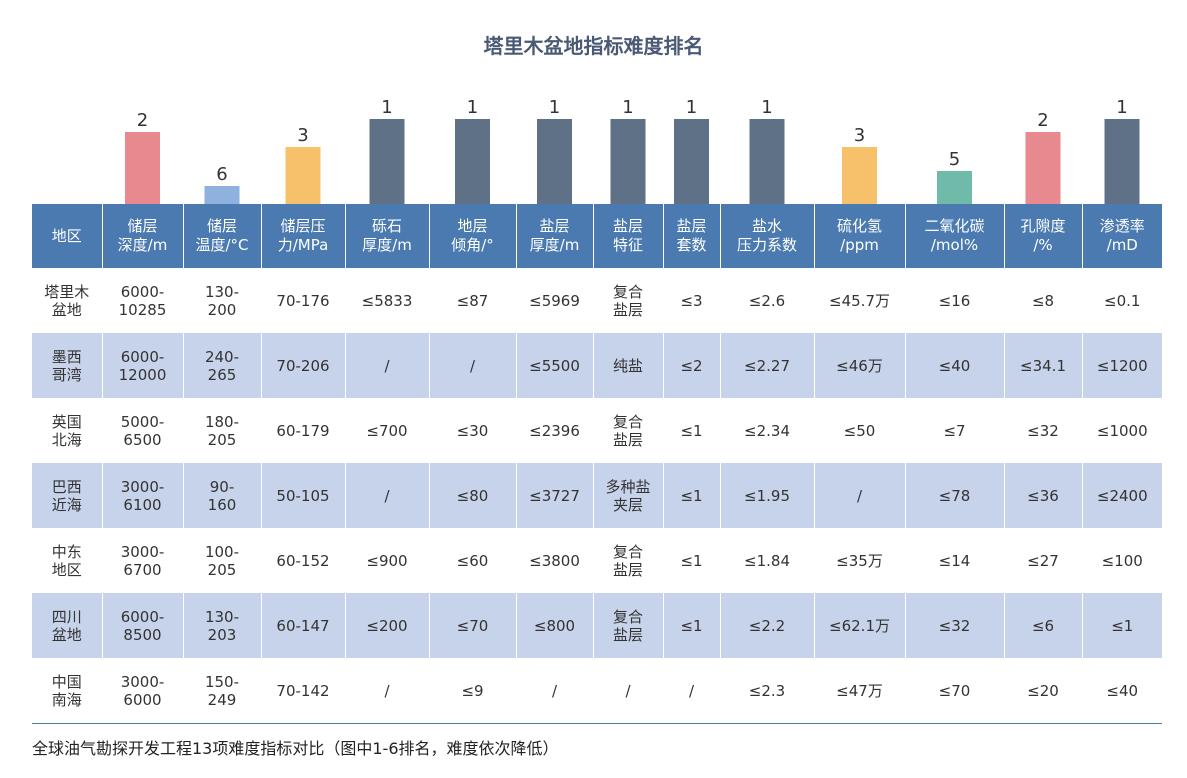 This screenshot has width=1187, height=778. Describe the element at coordinates (859, 691) in the screenshot. I see `table-cell: ≤47万` at that location.